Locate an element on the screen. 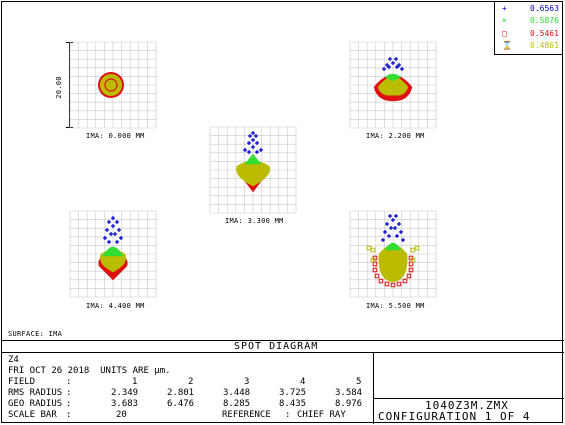  field-row-sep: : is located at coordinates (69, 382).